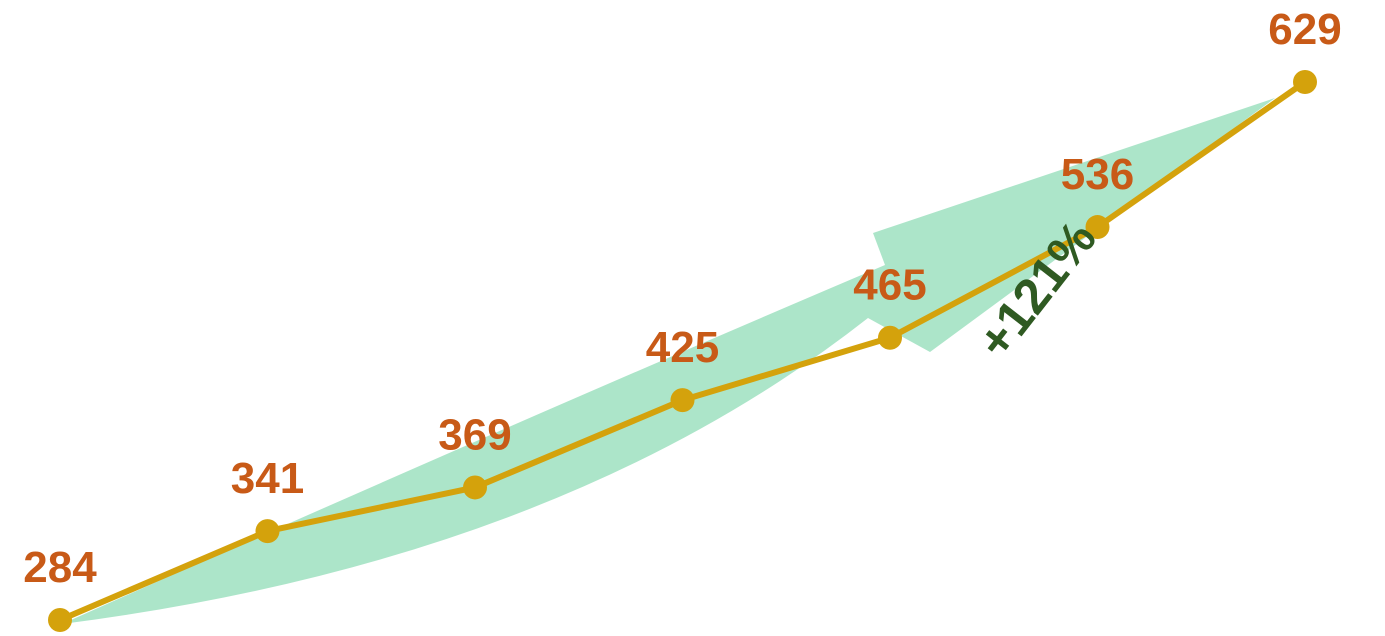 This screenshot has height=636, width=1385. What do you see at coordinates (1097, 174) in the screenshot?
I see `value-label-5: 536` at bounding box center [1097, 174].